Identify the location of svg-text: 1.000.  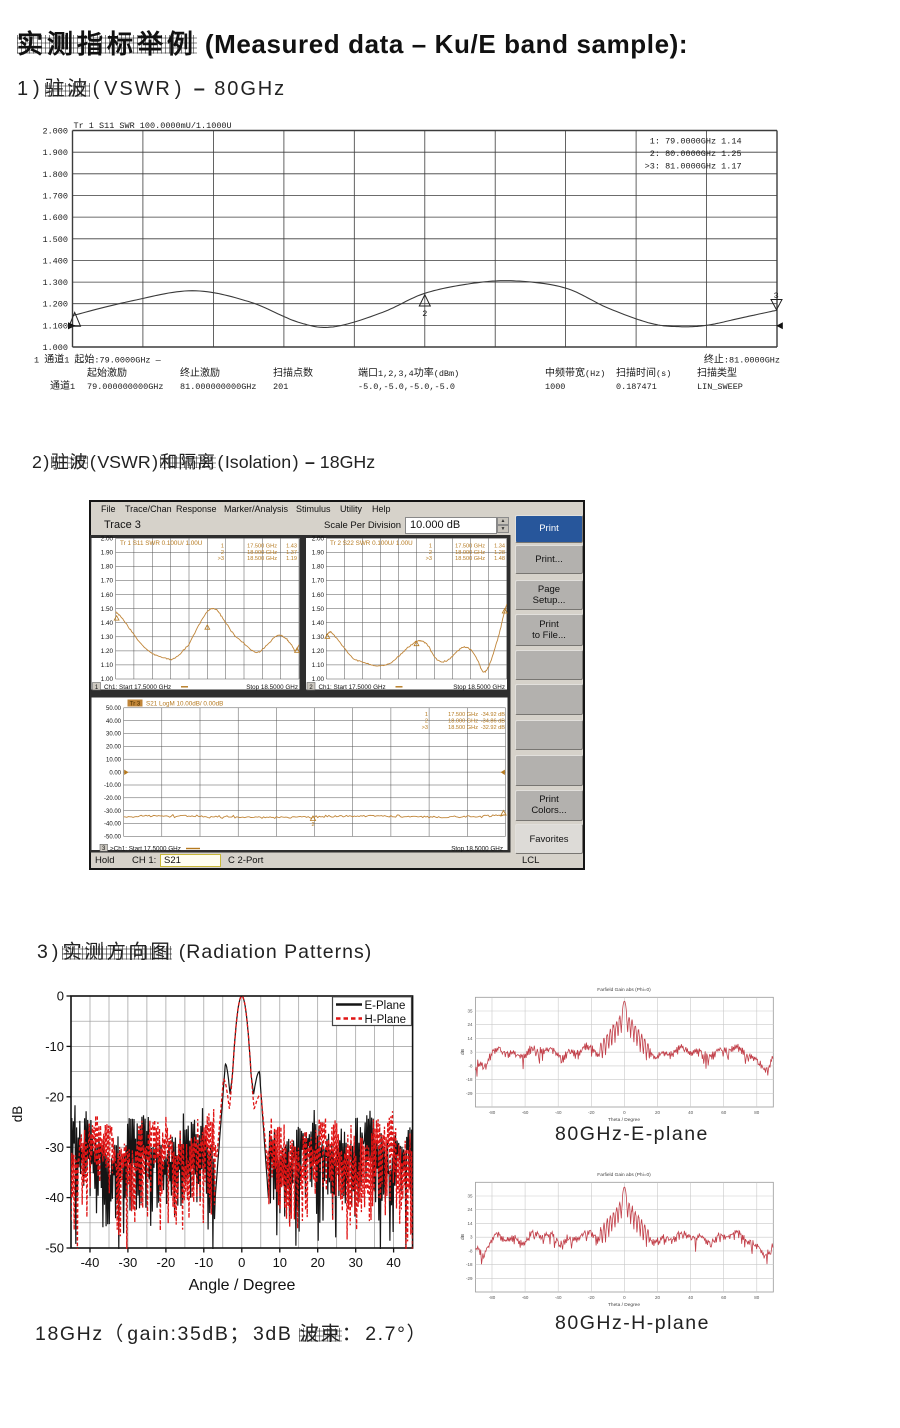
(55, 348).